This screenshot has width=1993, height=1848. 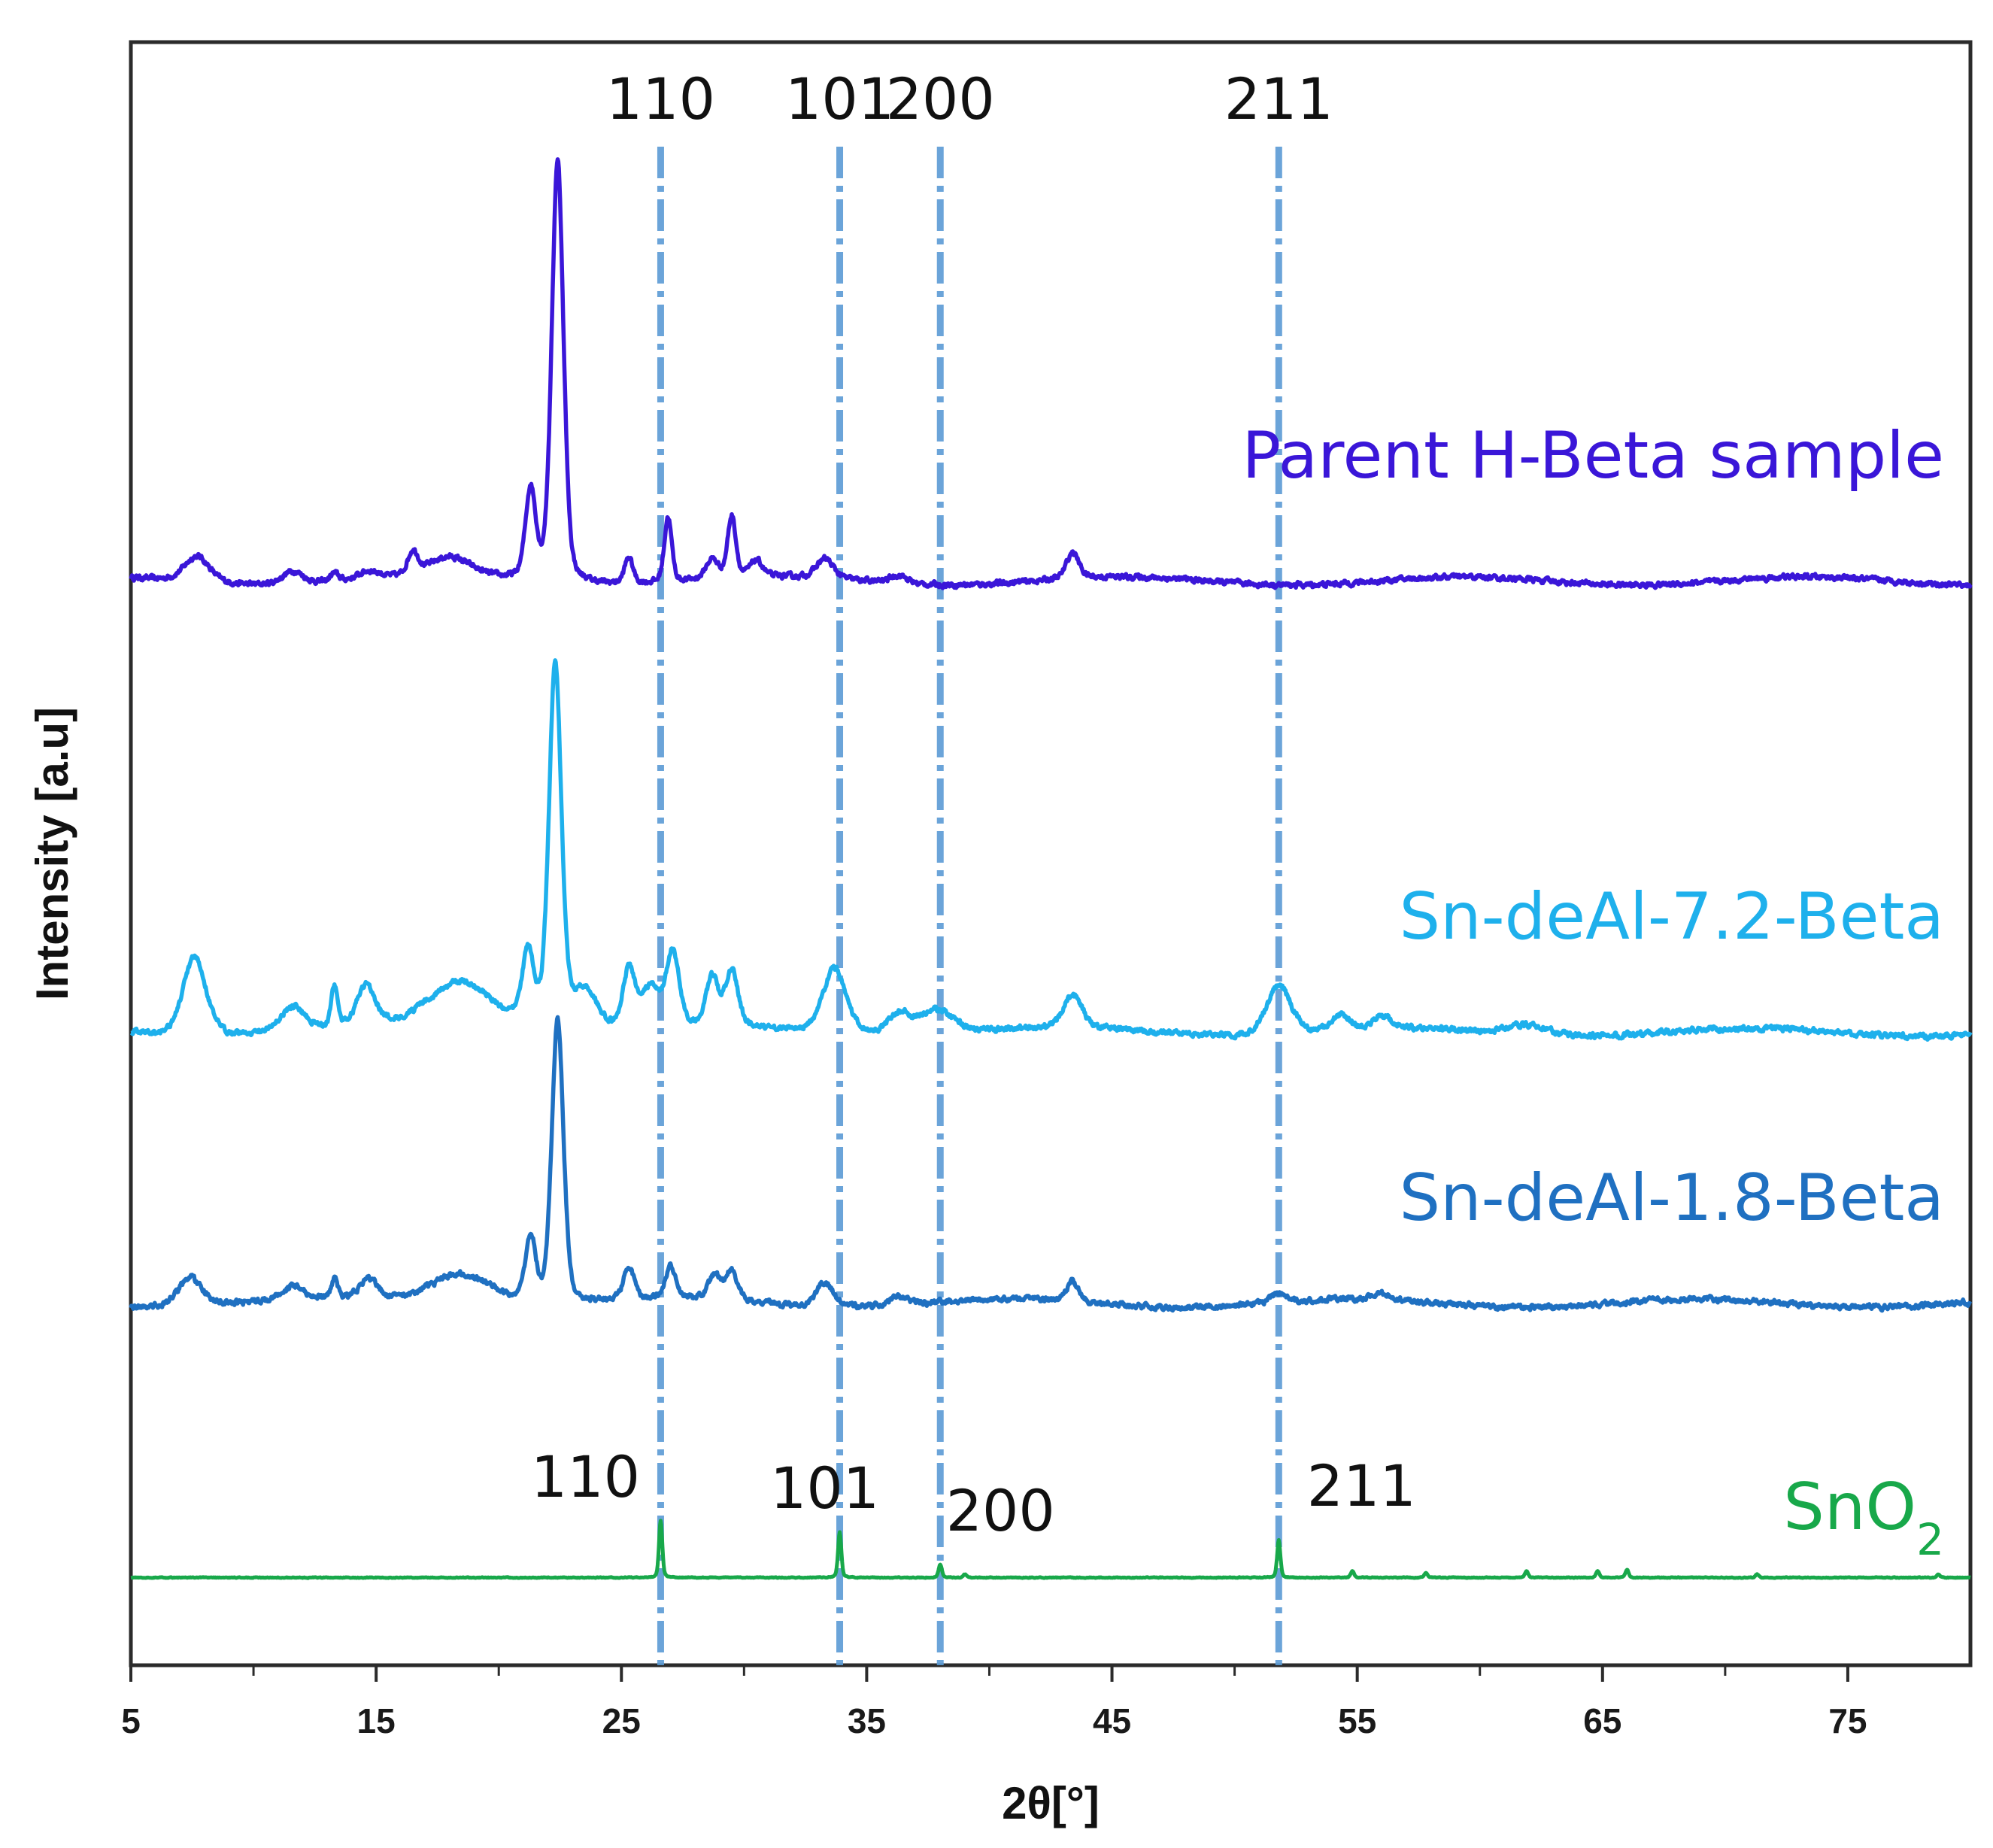 I want to click on series-label: SnO2, so click(x=1863, y=1517).